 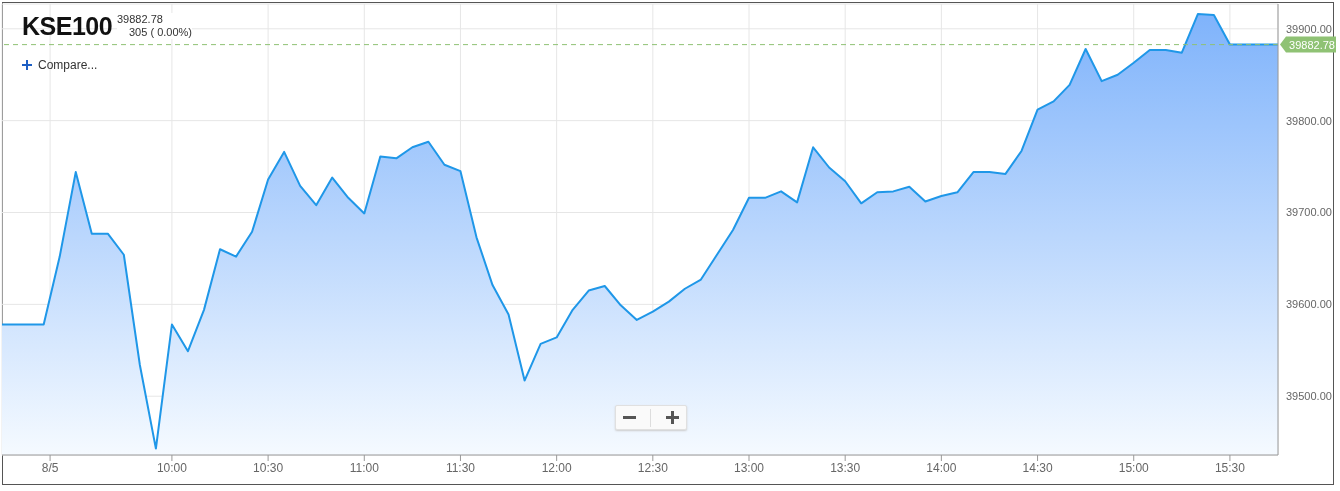 I want to click on x-tick-label: 12:30, so click(x=653, y=467).